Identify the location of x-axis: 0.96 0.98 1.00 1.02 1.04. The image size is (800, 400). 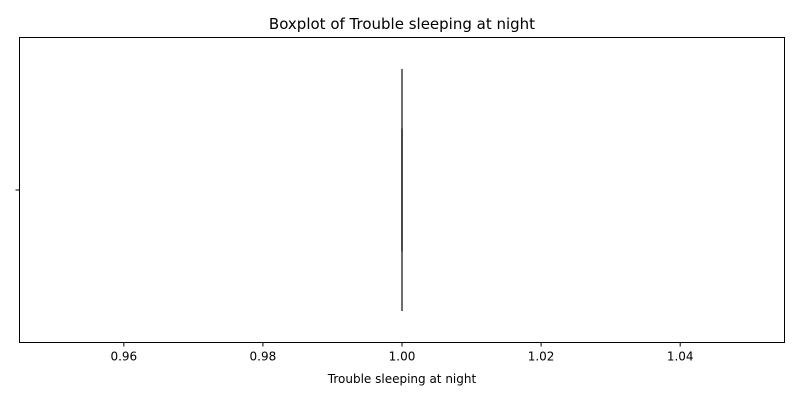
(402, 353).